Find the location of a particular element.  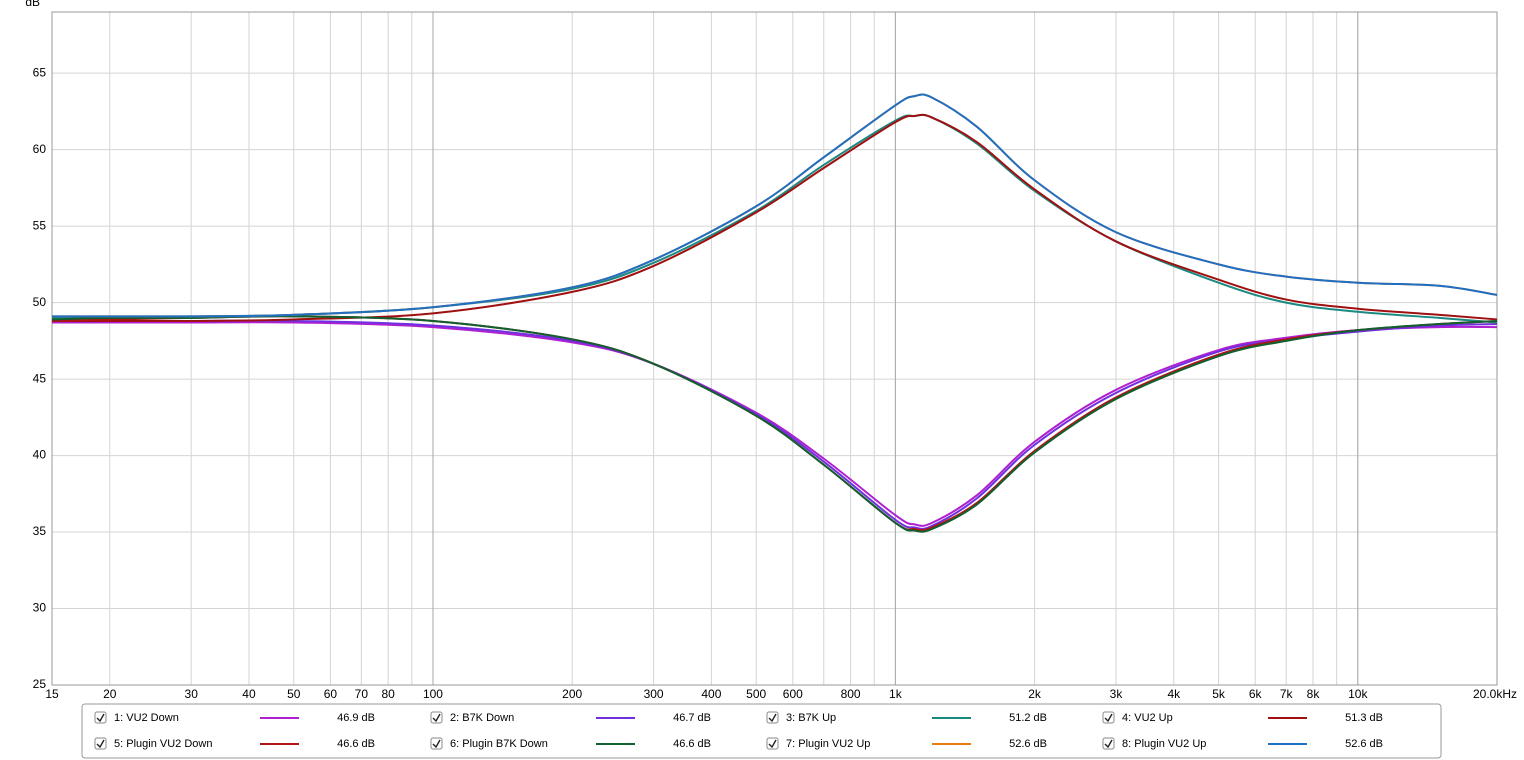

x-tick-label: 2k is located at coordinates (1035, 694).